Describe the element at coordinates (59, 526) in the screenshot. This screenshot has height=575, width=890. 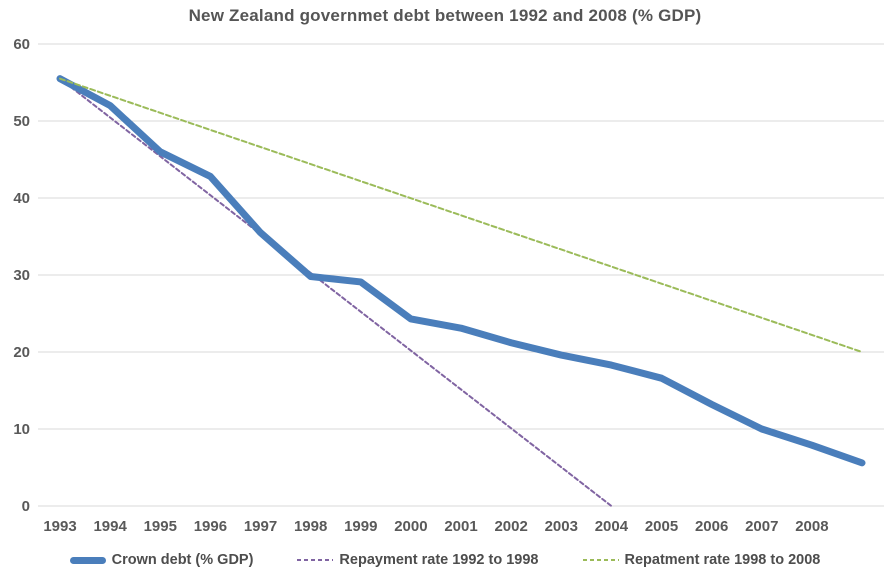
I see `x-axis-tick-label: 1993` at that location.